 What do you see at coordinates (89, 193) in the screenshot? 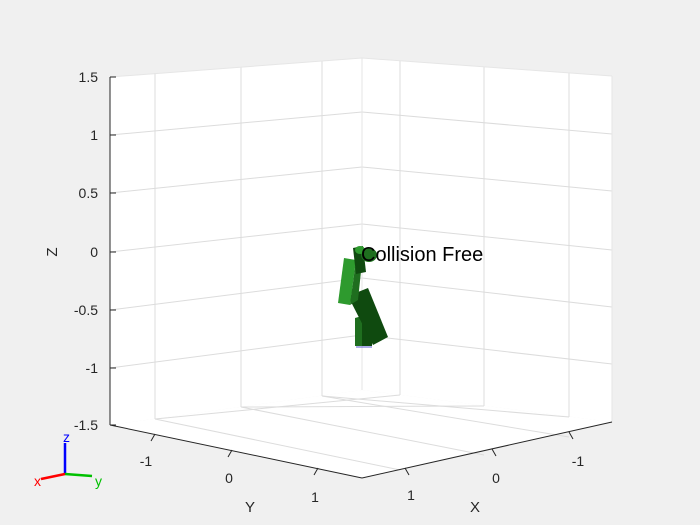
I see `z-tick-label: 0.5` at bounding box center [89, 193].